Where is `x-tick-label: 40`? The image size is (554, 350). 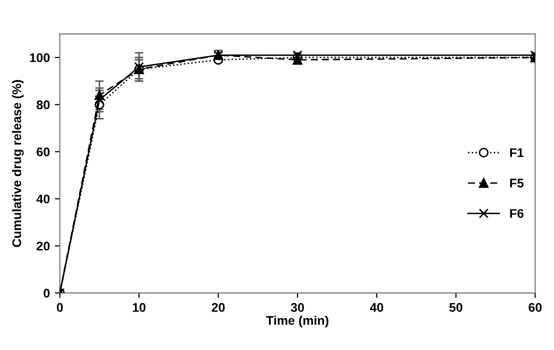 x-tick-label: 40 is located at coordinates (377, 307).